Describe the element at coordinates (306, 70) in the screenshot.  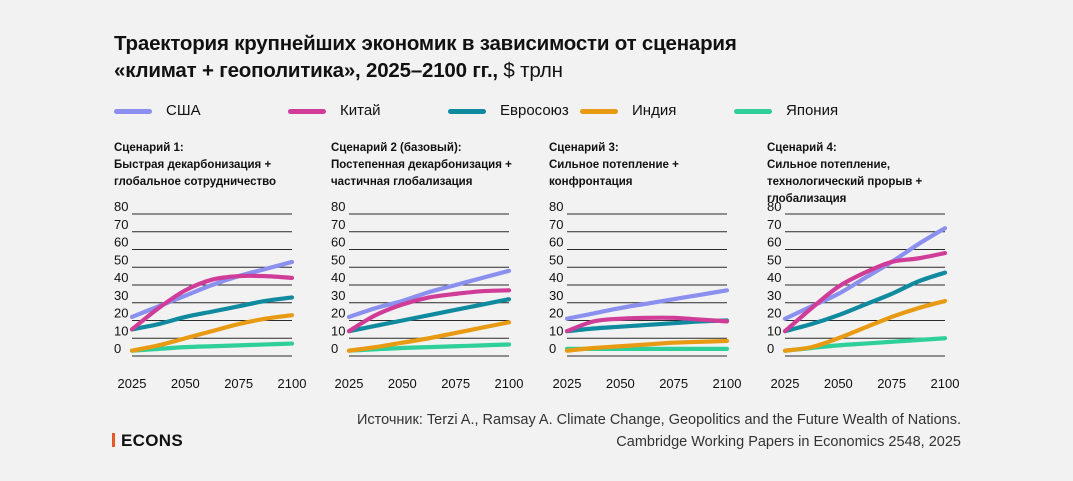
I see `title-line-2: «климат + геополитика», 2025–2100 гг.,` at that location.